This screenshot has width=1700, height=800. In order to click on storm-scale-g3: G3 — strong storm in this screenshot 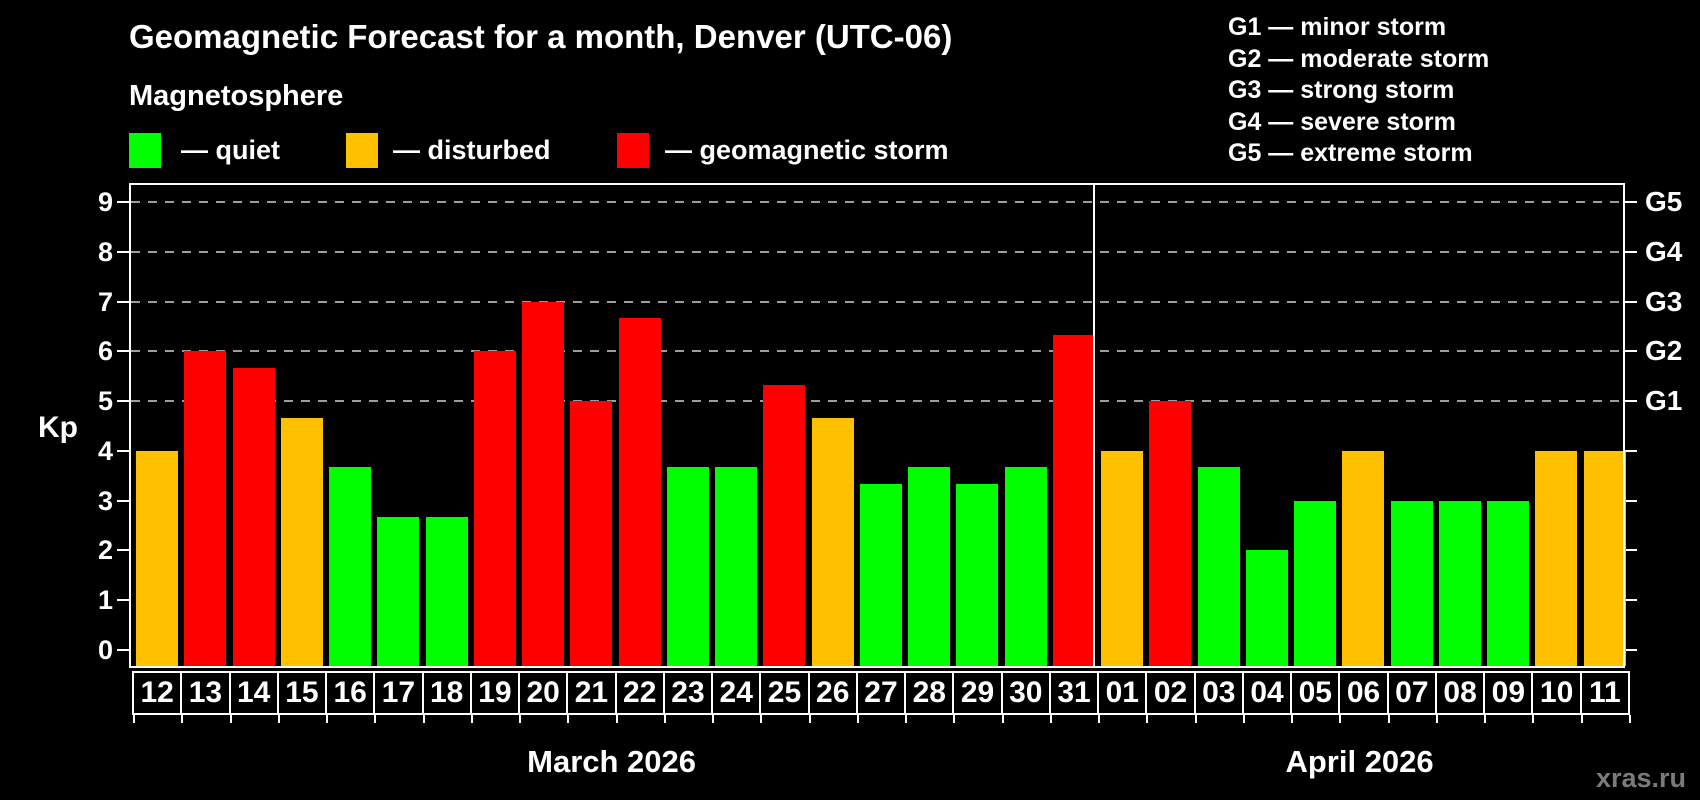, I will do `click(1341, 90)`.